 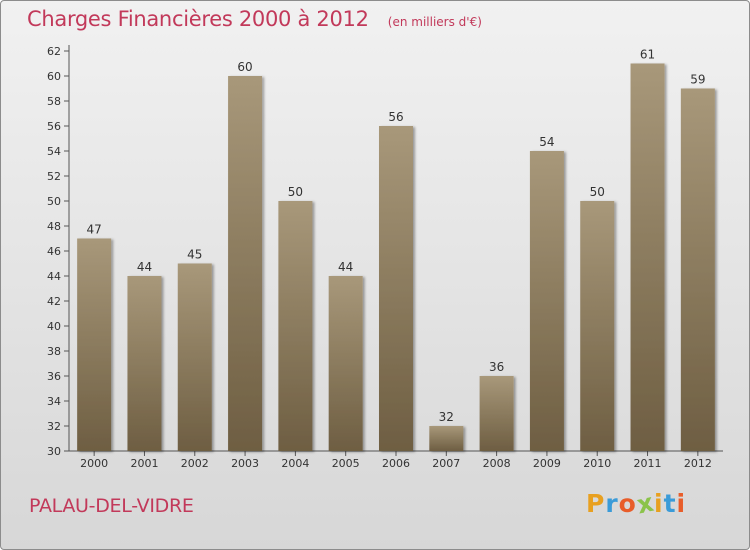 What do you see at coordinates (111, 506) in the screenshot?
I see `commune-name: PALAU-DEL-VIDRE` at bounding box center [111, 506].